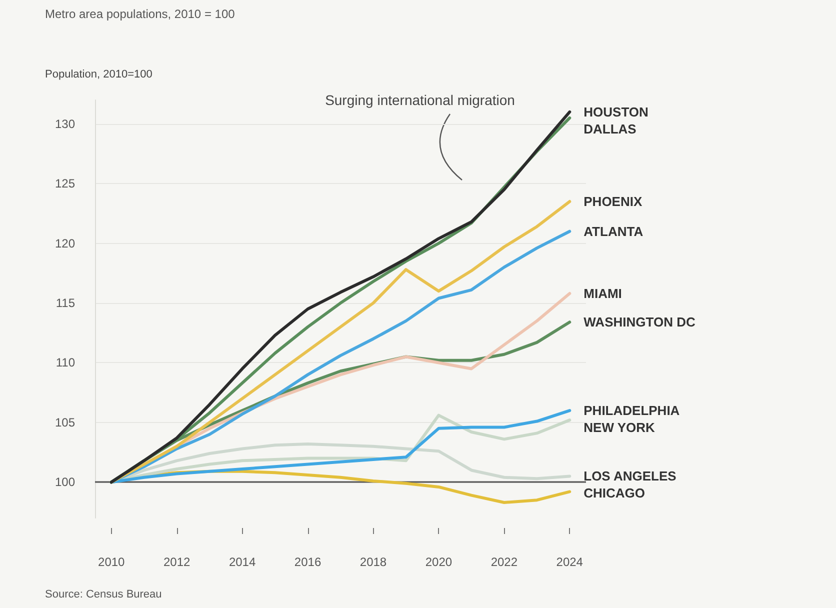 Image resolution: width=836 pixels, height=608 pixels. I want to click on x-tick-label: 2012, so click(177, 562).